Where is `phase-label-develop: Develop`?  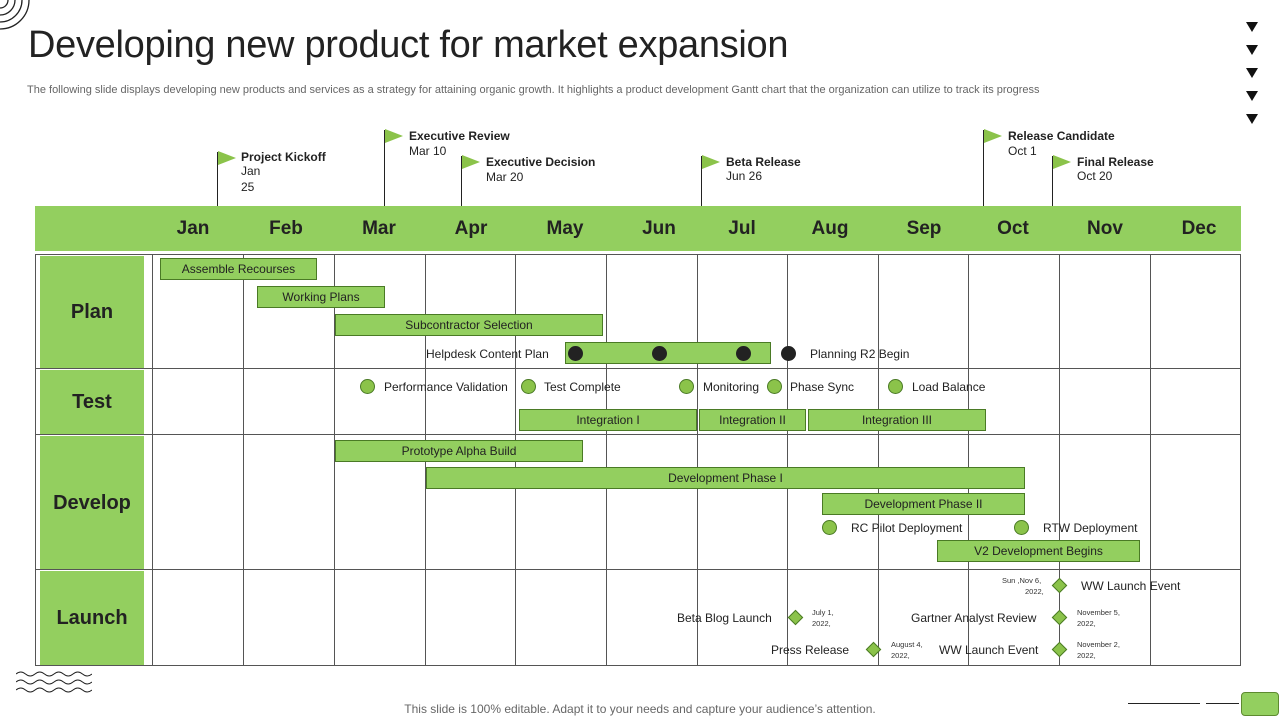
phase-label-develop: Develop is located at coordinates (92, 503).